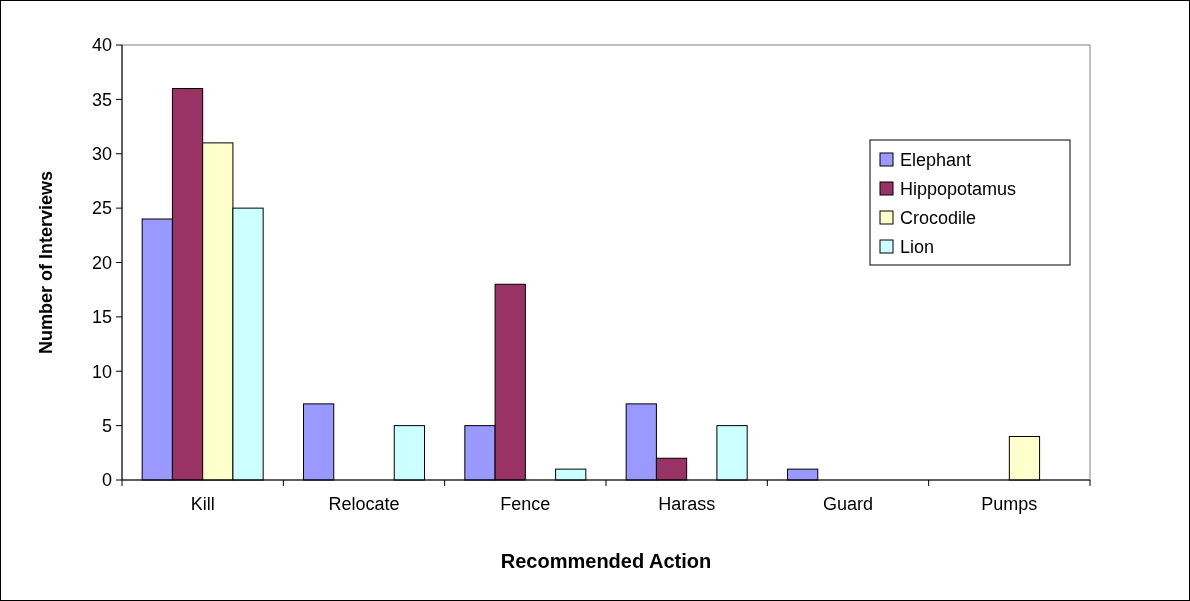 Image resolution: width=1190 pixels, height=601 pixels. I want to click on x-tick-label: Harass, so click(687, 504).